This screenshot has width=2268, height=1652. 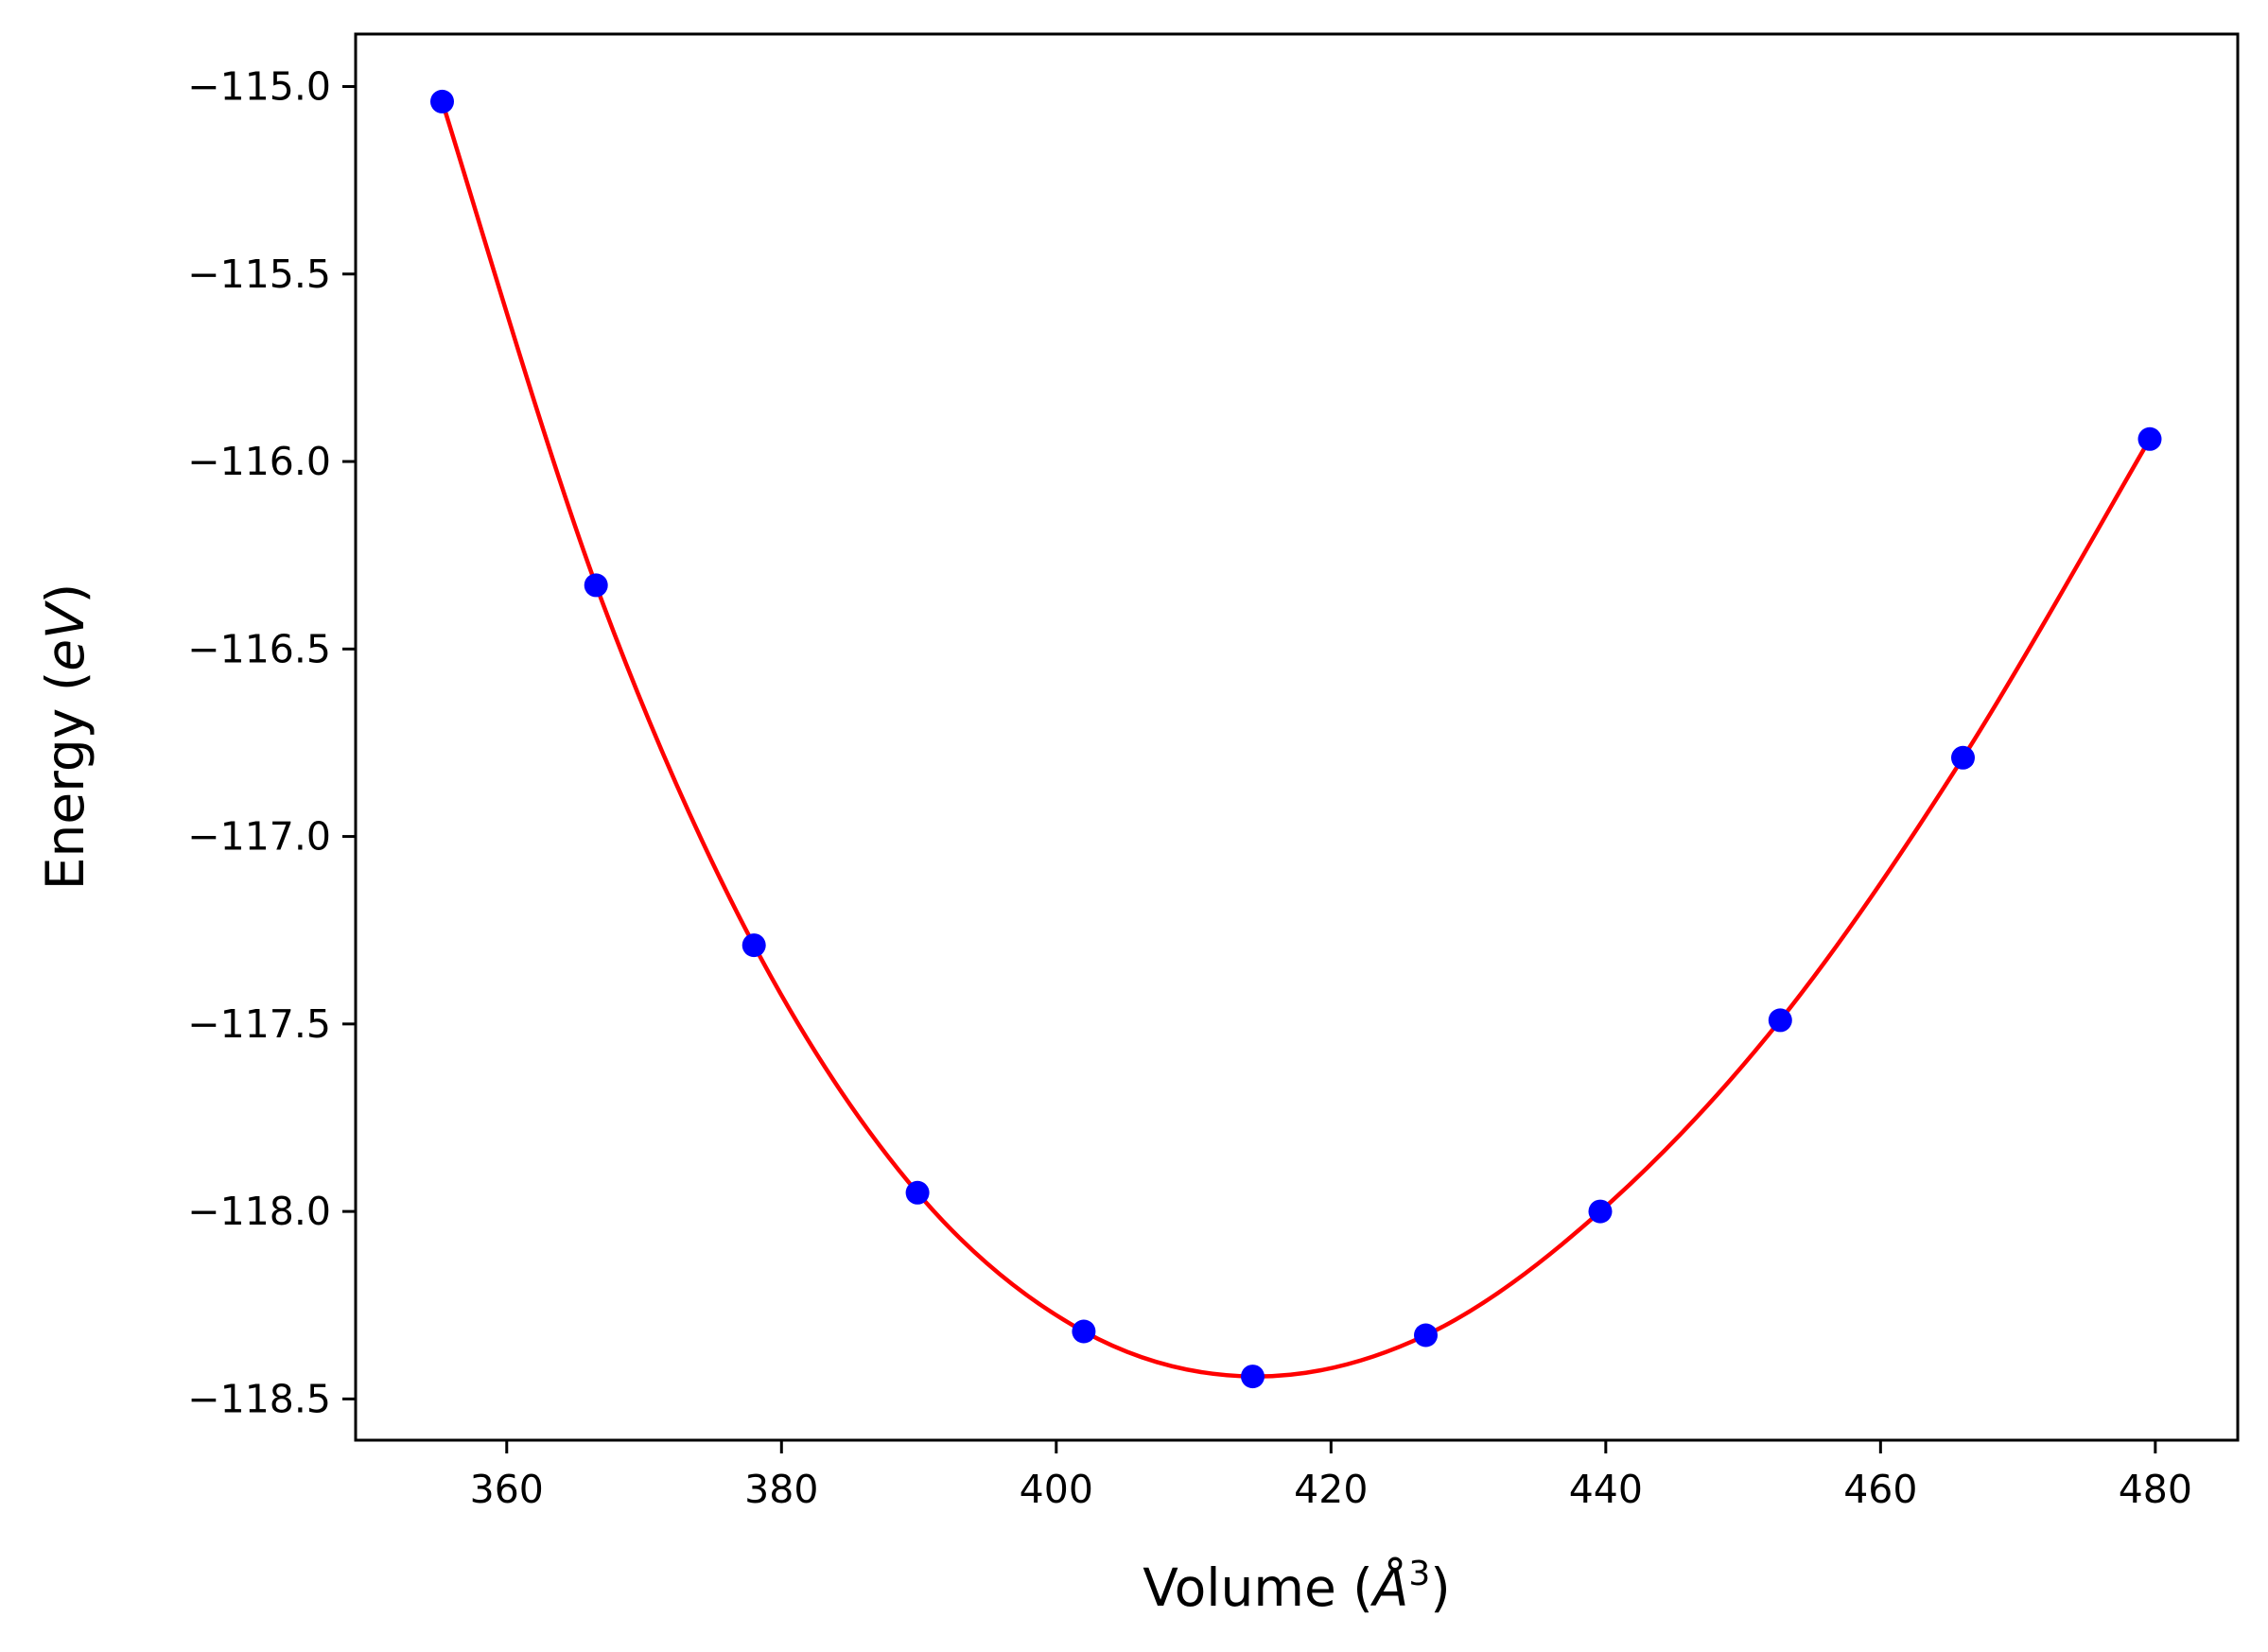 I want to click on x-axis-title-main: Volume (, so click(x=1258, y=1588).